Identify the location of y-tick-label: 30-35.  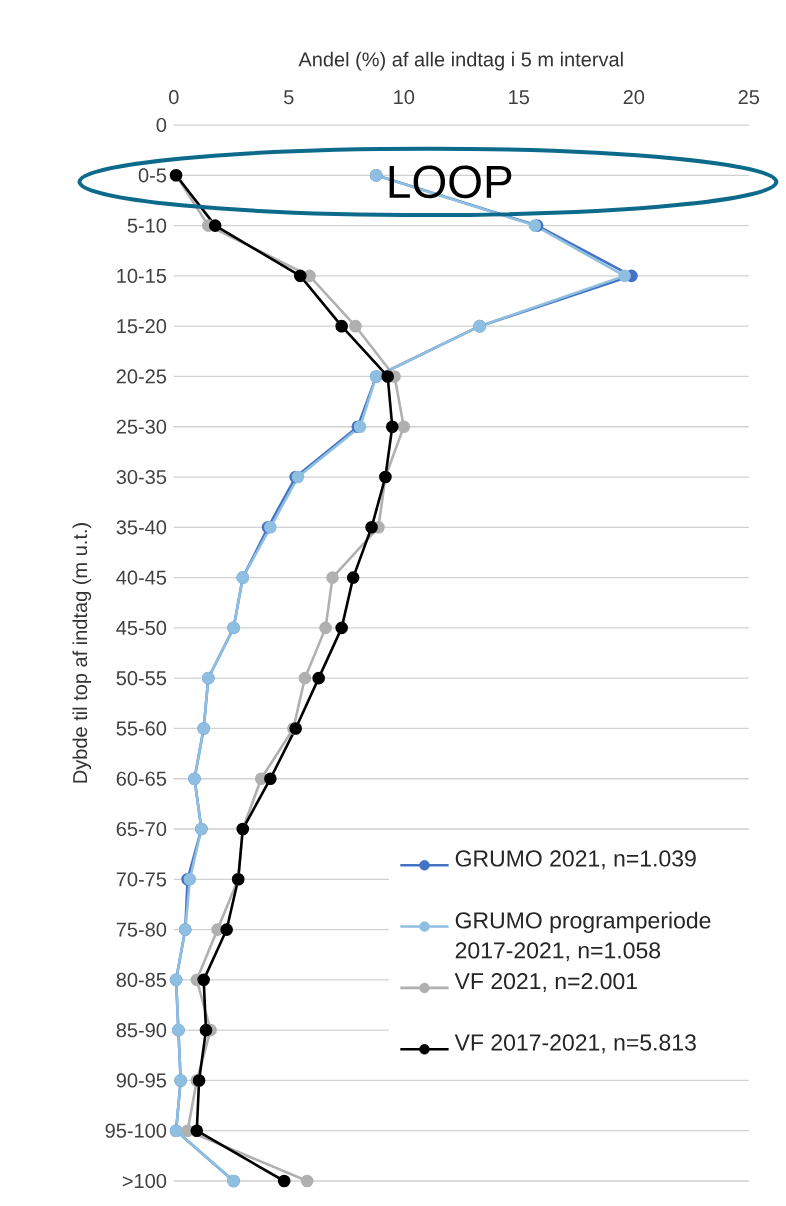
(141, 477).